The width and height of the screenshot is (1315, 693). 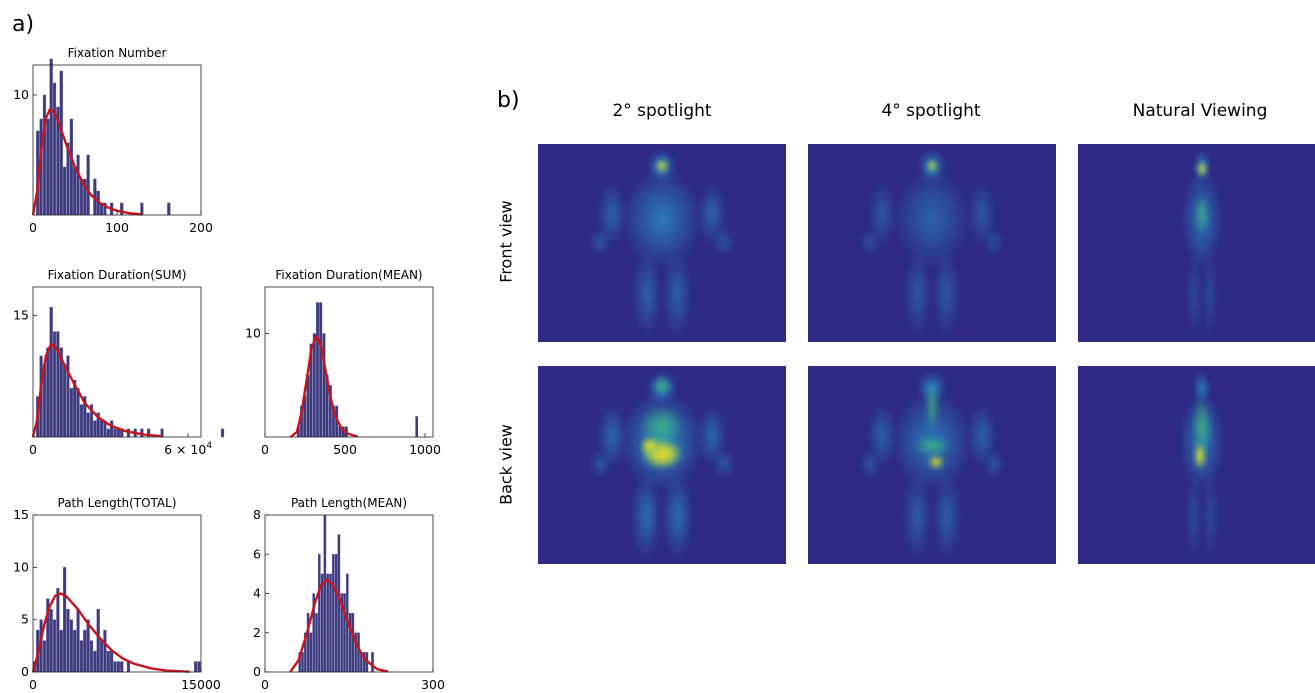 What do you see at coordinates (257, 632) in the screenshot?
I see `y-tick-label: 2` at bounding box center [257, 632].